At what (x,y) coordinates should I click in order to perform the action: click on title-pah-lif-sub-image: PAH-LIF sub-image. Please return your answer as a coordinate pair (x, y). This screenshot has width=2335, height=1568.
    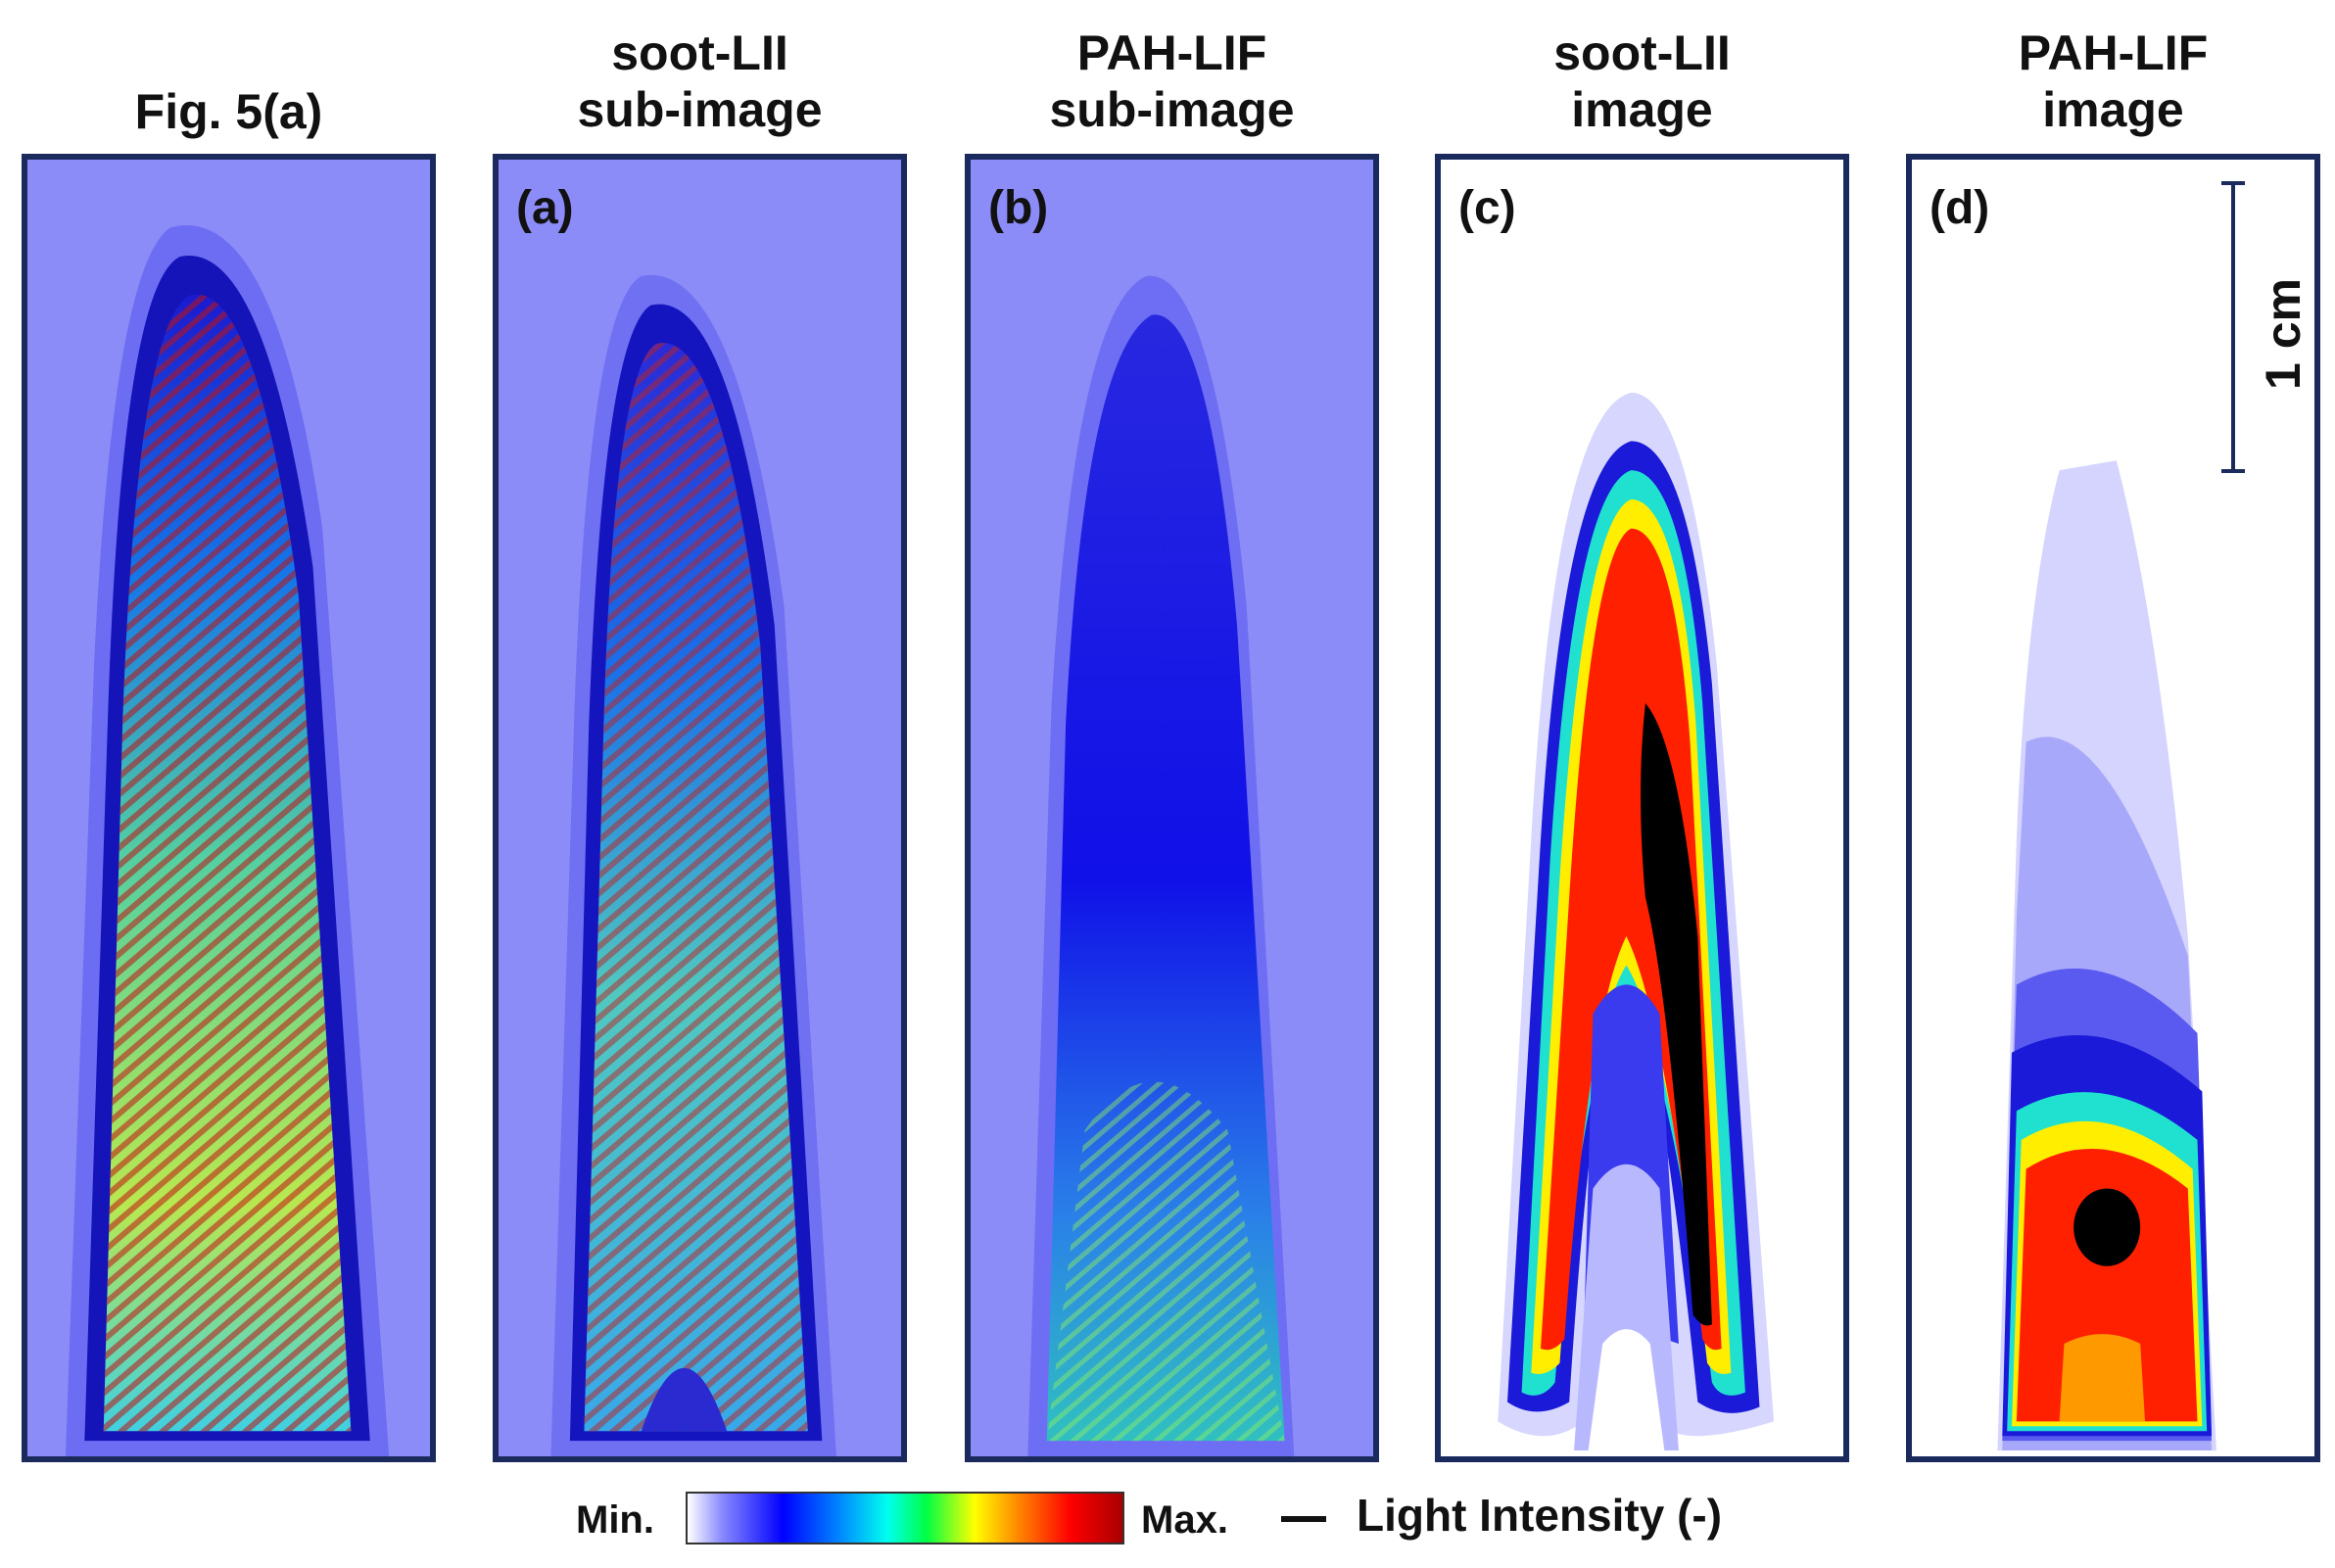
    Looking at the image, I should click on (1172, 81).